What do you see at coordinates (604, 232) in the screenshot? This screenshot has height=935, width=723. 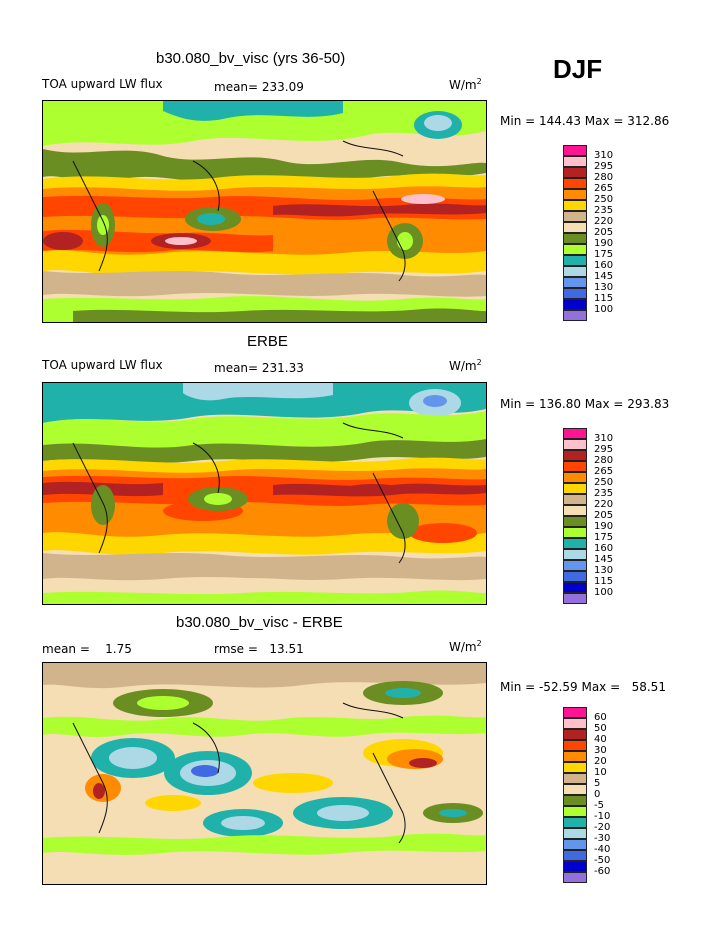 I see `panel1-colorbar-label: 205` at bounding box center [604, 232].